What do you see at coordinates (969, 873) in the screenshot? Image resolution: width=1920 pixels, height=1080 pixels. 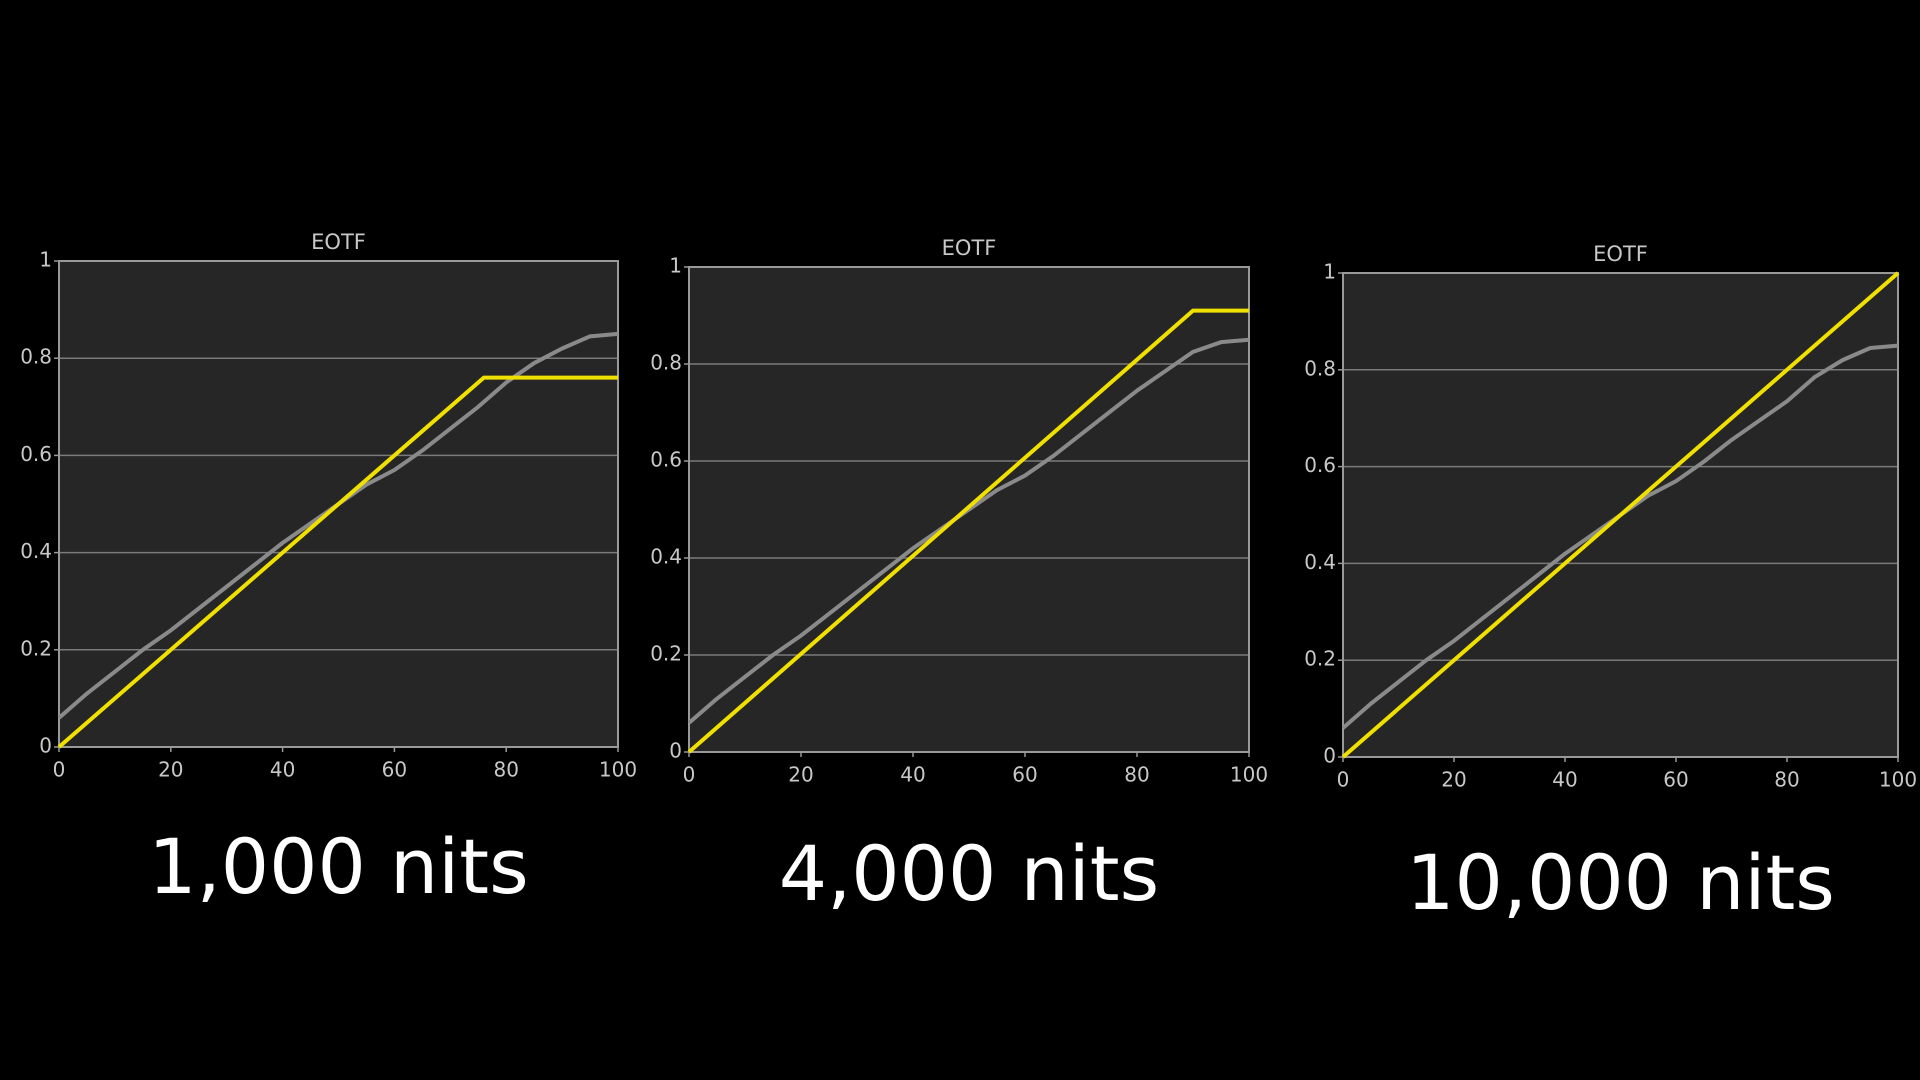 I see `caption: 4,000 nits` at bounding box center [969, 873].